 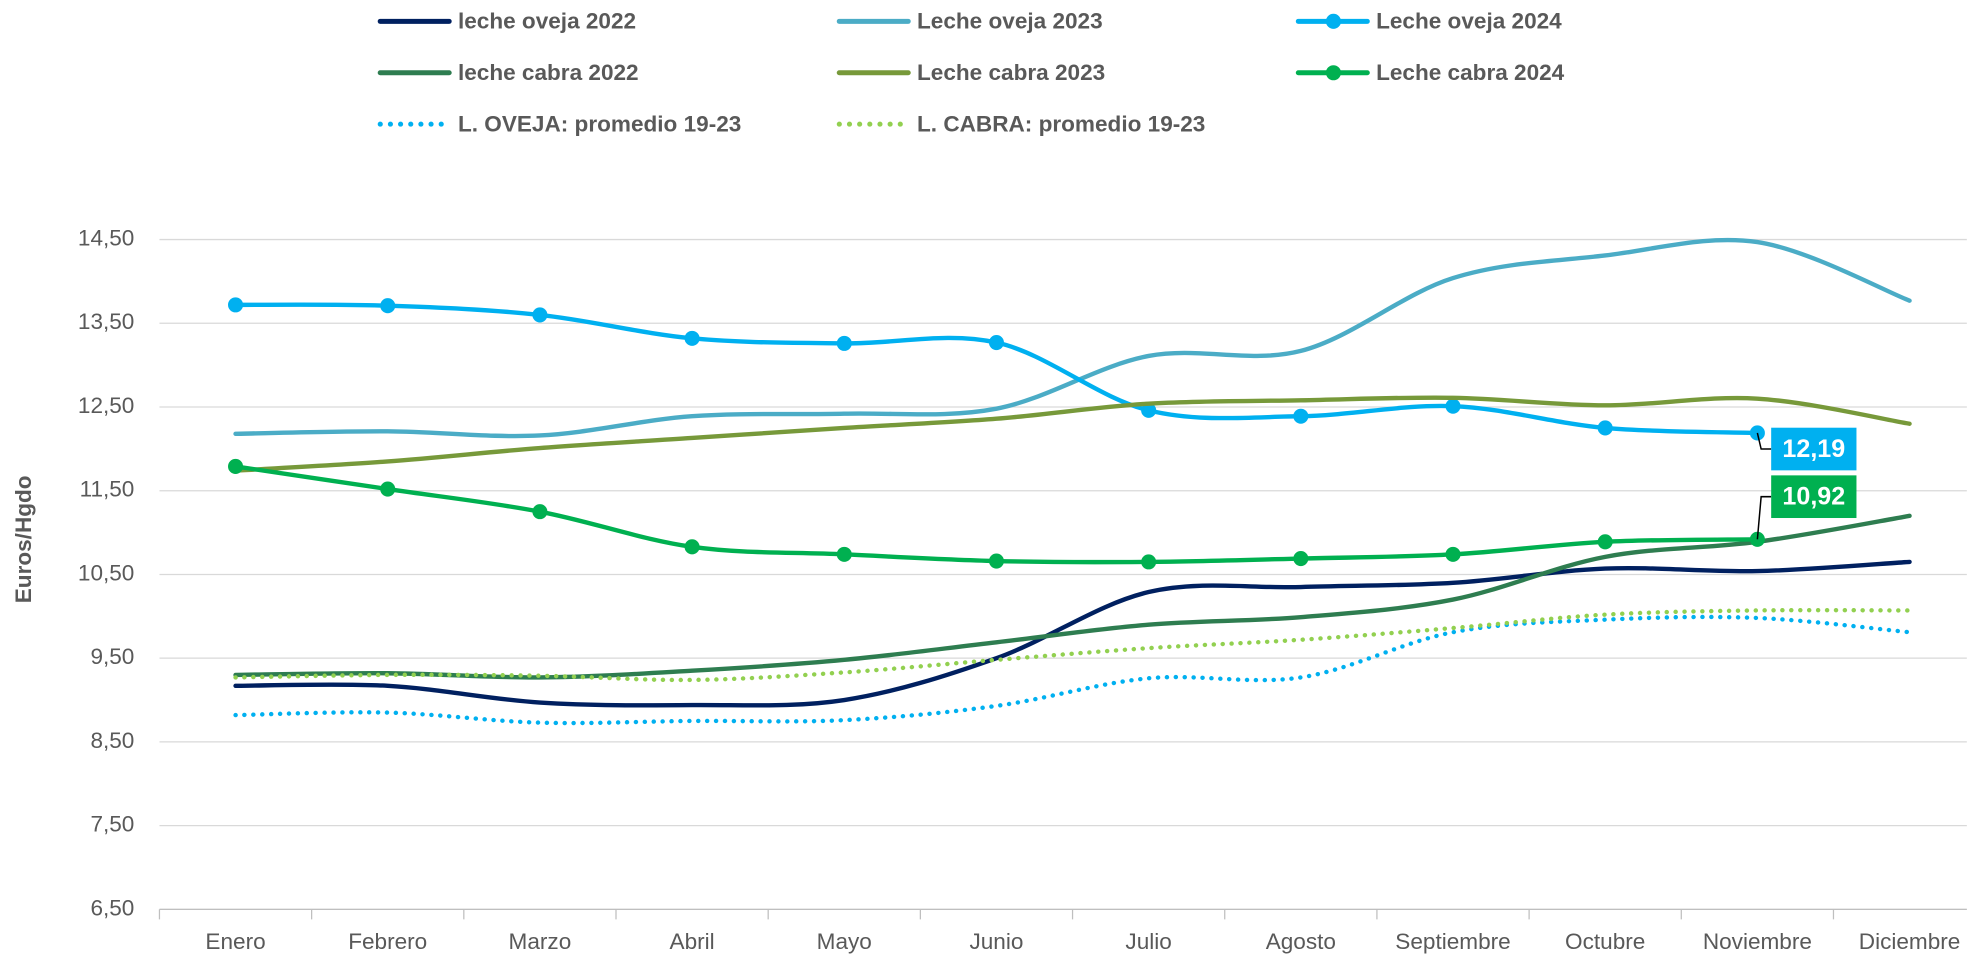 I want to click on x-tick-label: Julio, so click(x=1148, y=941).